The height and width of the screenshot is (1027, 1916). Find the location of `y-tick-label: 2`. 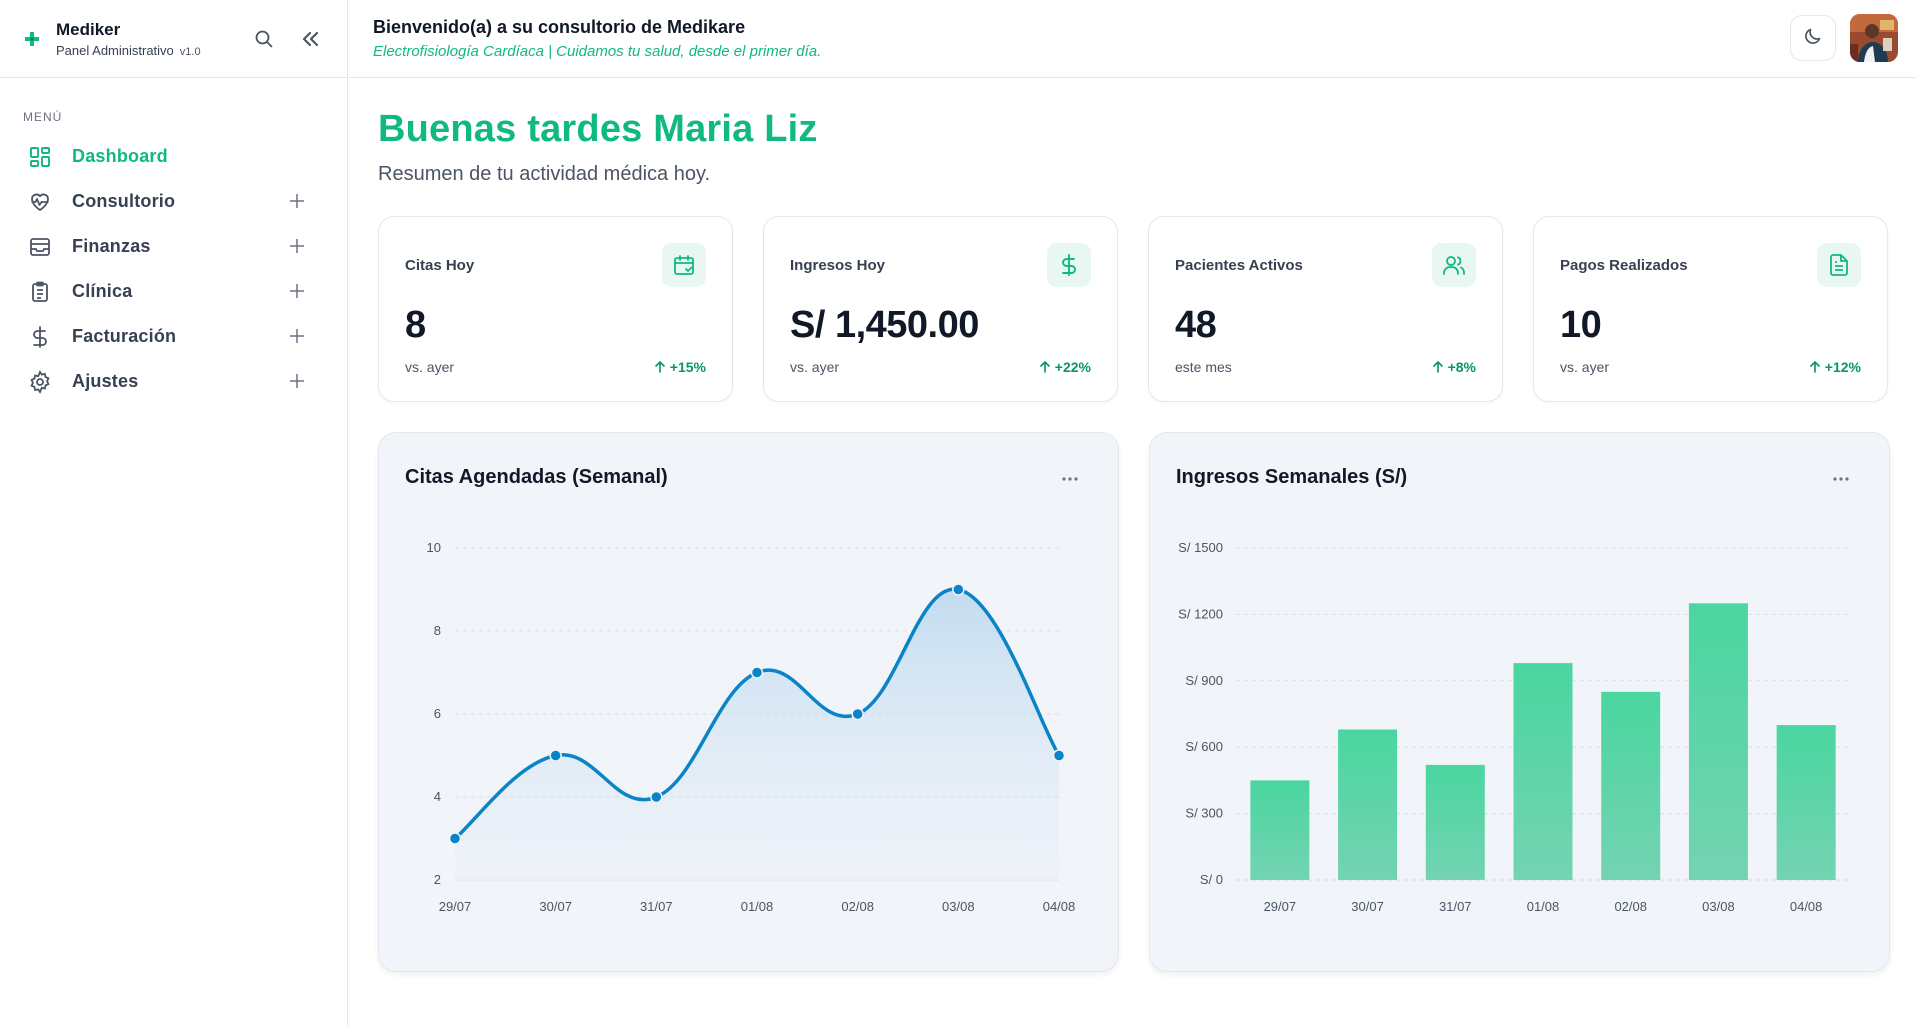

y-tick-label: 2 is located at coordinates (437, 879).